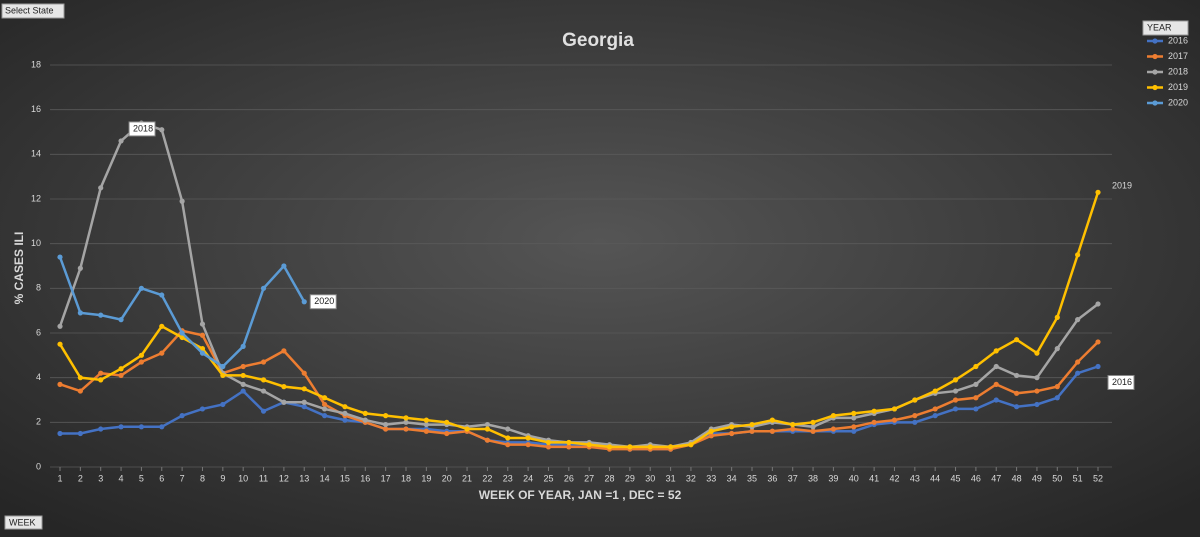  I want to click on x-tick-label: 16, so click(365, 478).